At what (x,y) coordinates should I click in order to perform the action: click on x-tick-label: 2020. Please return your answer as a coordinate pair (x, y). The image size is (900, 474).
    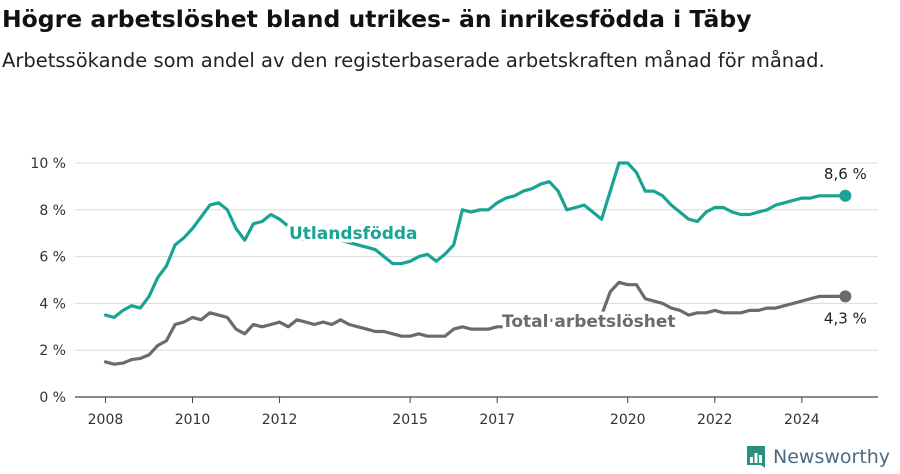
    Looking at the image, I should click on (628, 420).